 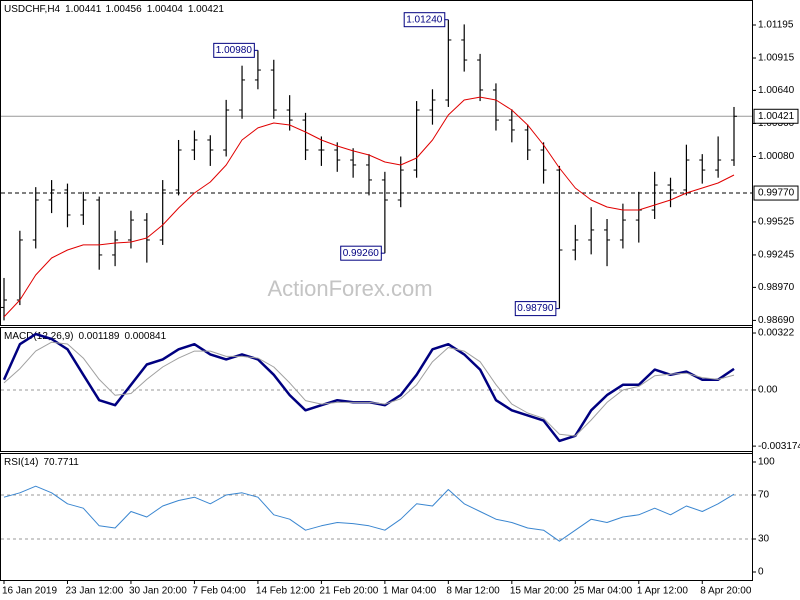 What do you see at coordinates (663, 591) in the screenshot?
I see `x-tick-label: 1 Apr 12:00` at bounding box center [663, 591].